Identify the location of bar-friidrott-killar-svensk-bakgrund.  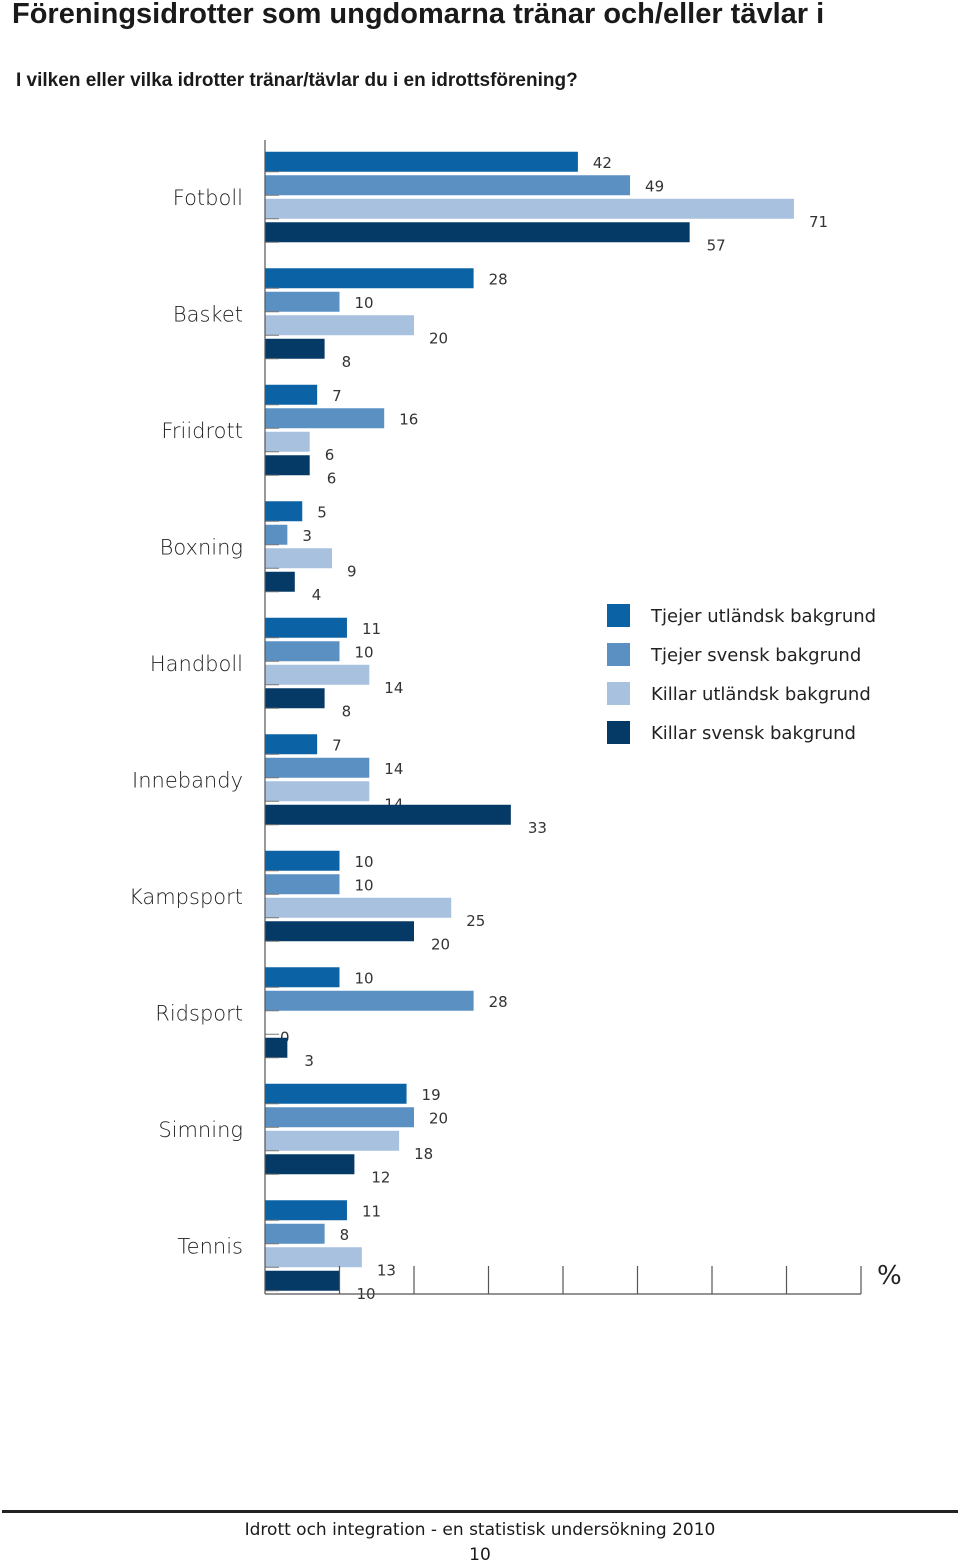
(287, 465).